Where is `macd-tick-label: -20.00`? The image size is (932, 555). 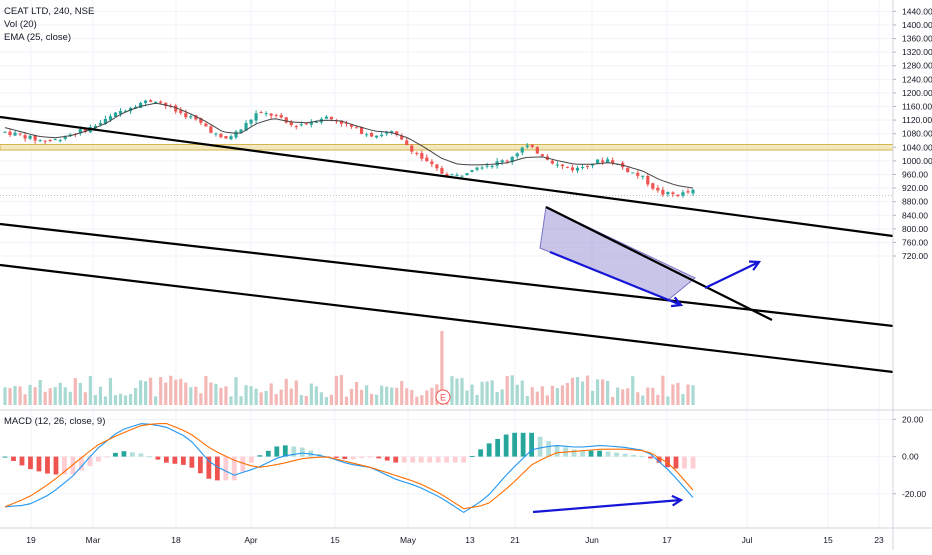
macd-tick-label: -20.00 is located at coordinates (914, 494).